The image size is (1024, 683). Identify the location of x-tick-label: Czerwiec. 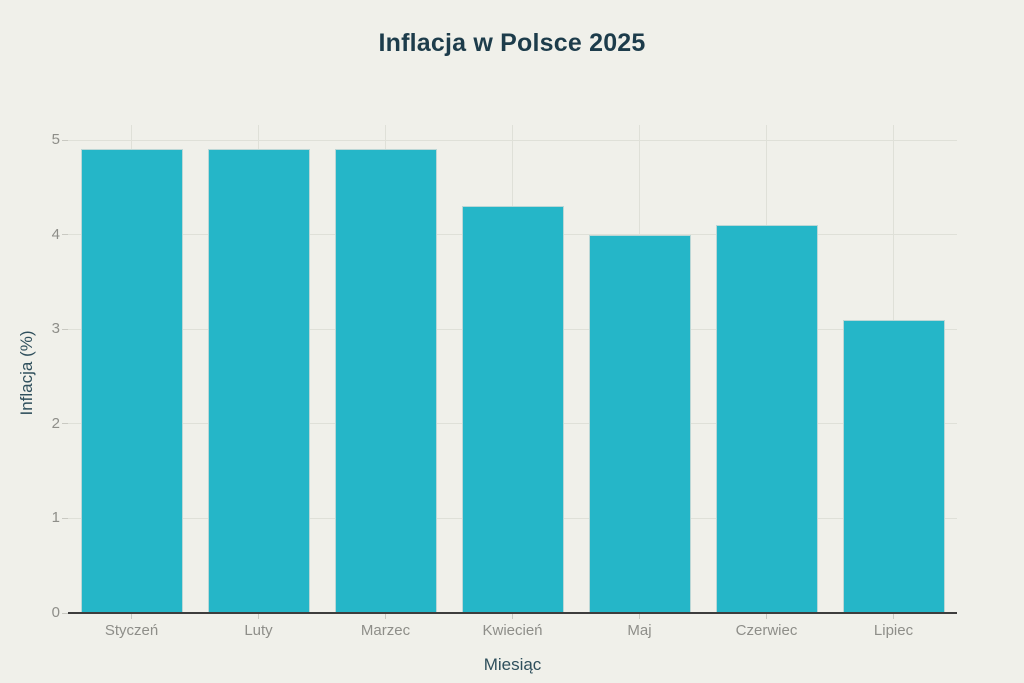
(766, 630).